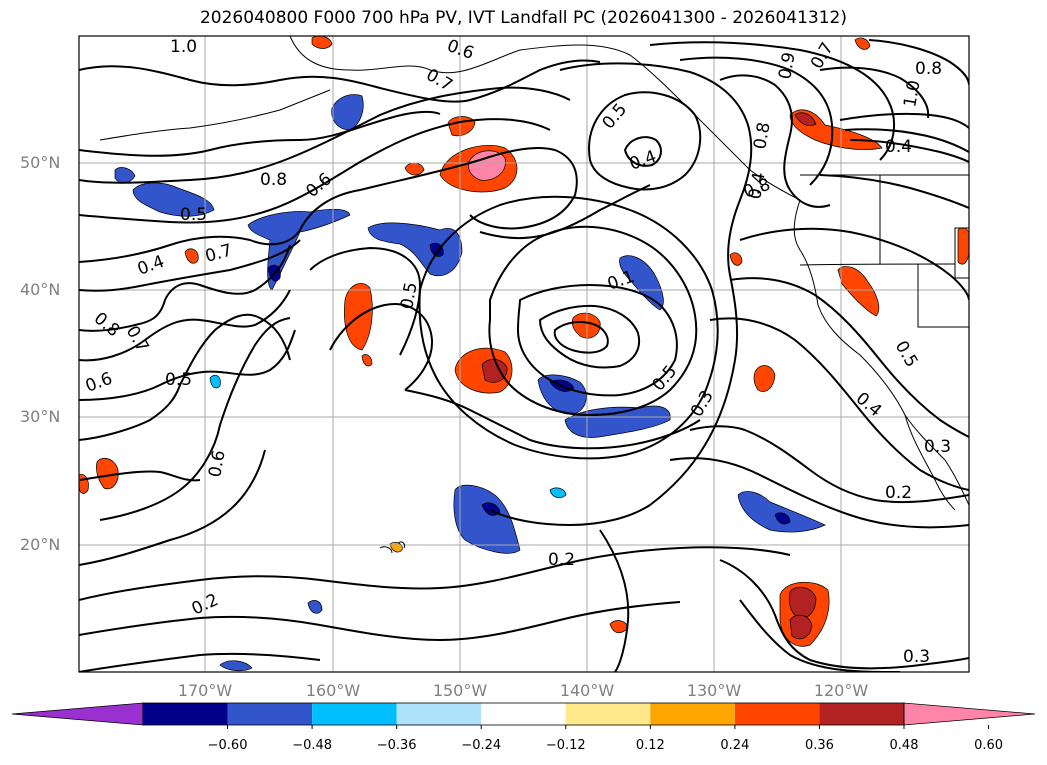 This screenshot has height=765, width=1047. What do you see at coordinates (40, 544) in the screenshot?
I see `lat-label: 20°N` at bounding box center [40, 544].